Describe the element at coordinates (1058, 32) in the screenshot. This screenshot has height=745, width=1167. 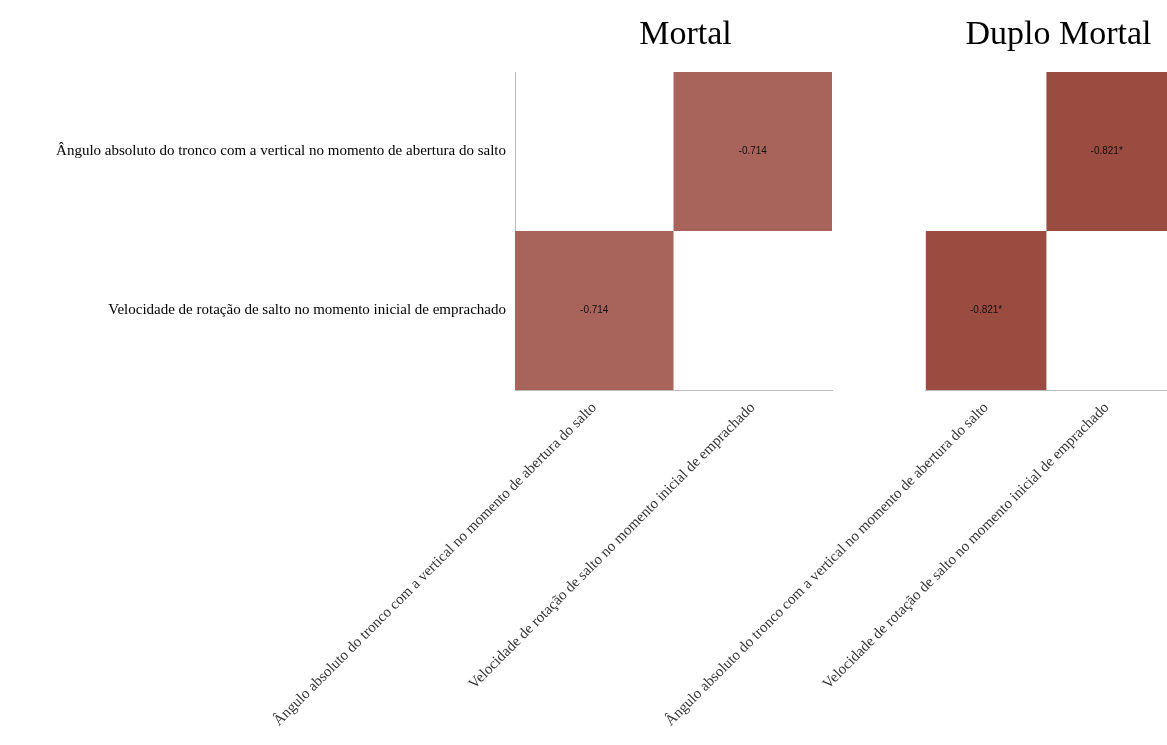
I see `chart-title: Duplo Mortal` at that location.